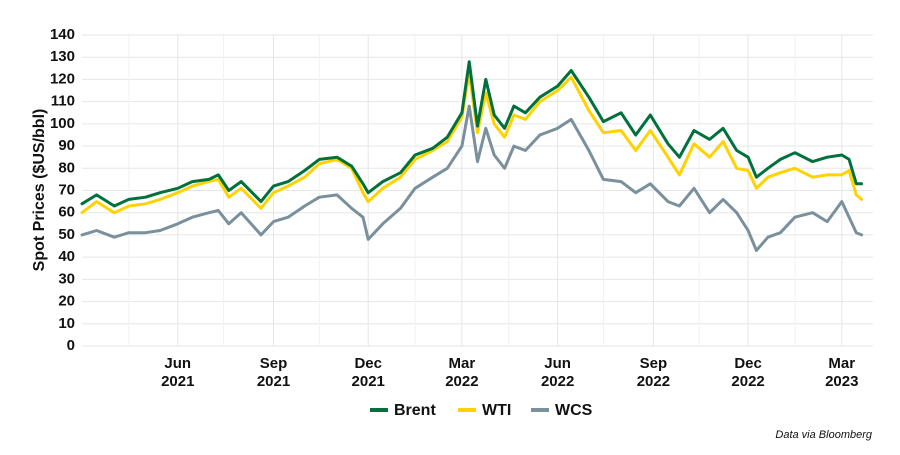 The height and width of the screenshot is (455, 900). Describe the element at coordinates (71, 345) in the screenshot. I see `y-tick-label: 0` at that location.